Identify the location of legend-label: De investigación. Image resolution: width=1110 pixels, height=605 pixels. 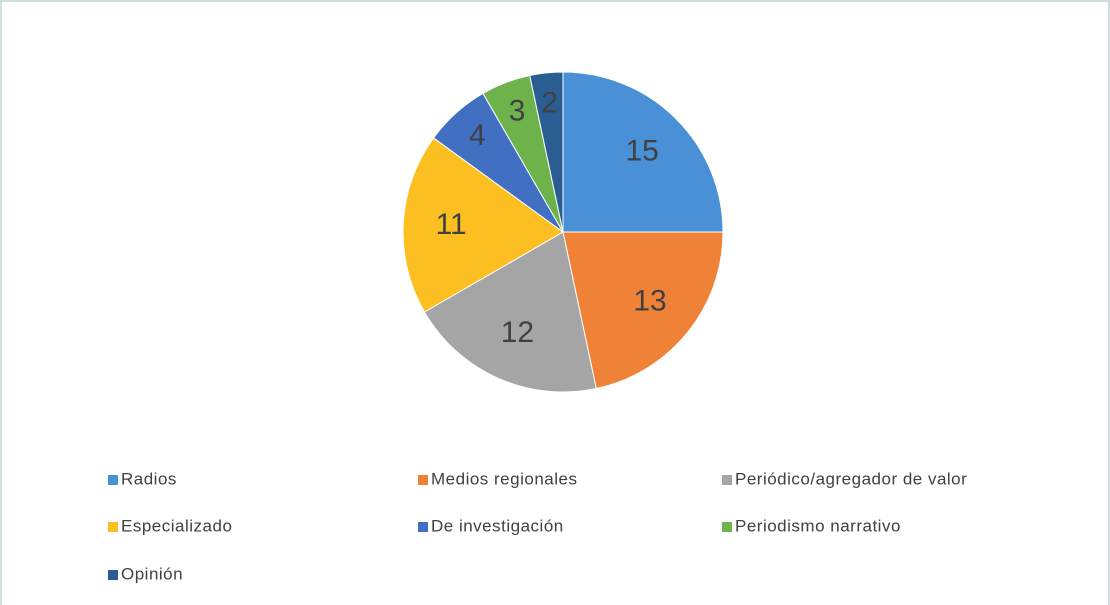
(497, 525).